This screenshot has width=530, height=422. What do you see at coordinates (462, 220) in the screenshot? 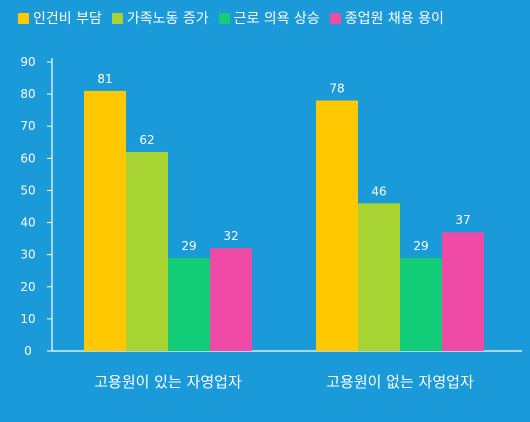
I see `data-label: 37` at bounding box center [462, 220].